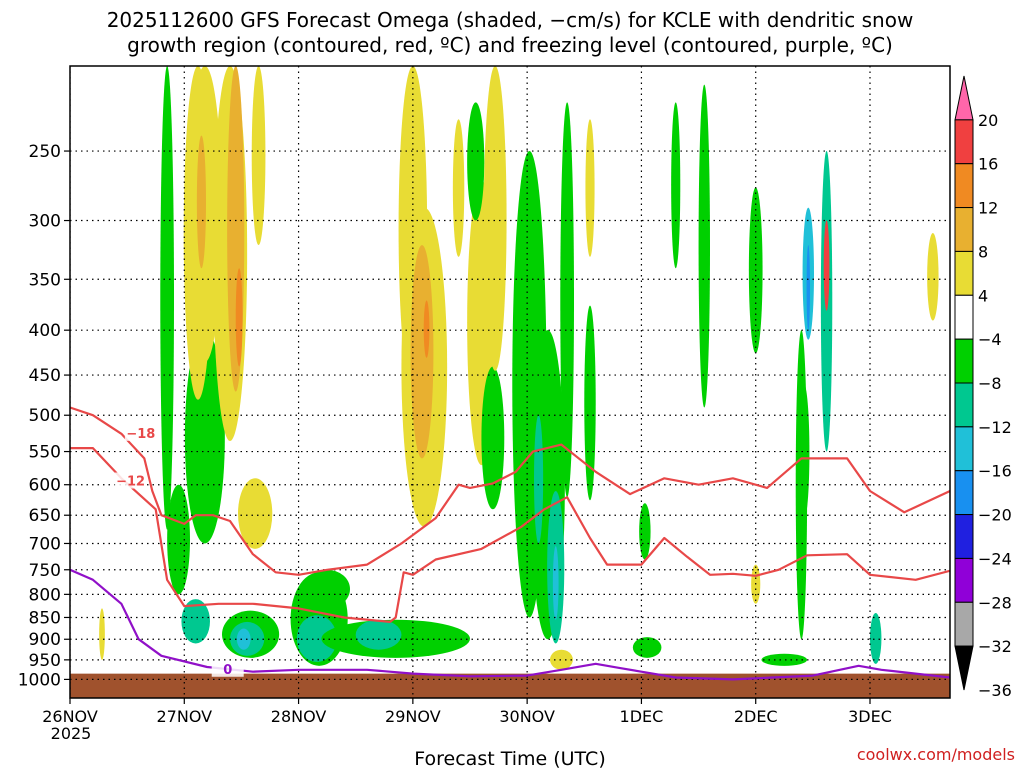  What do you see at coordinates (45, 486) in the screenshot?
I see `y-tick-label: 600` at bounding box center [45, 486].